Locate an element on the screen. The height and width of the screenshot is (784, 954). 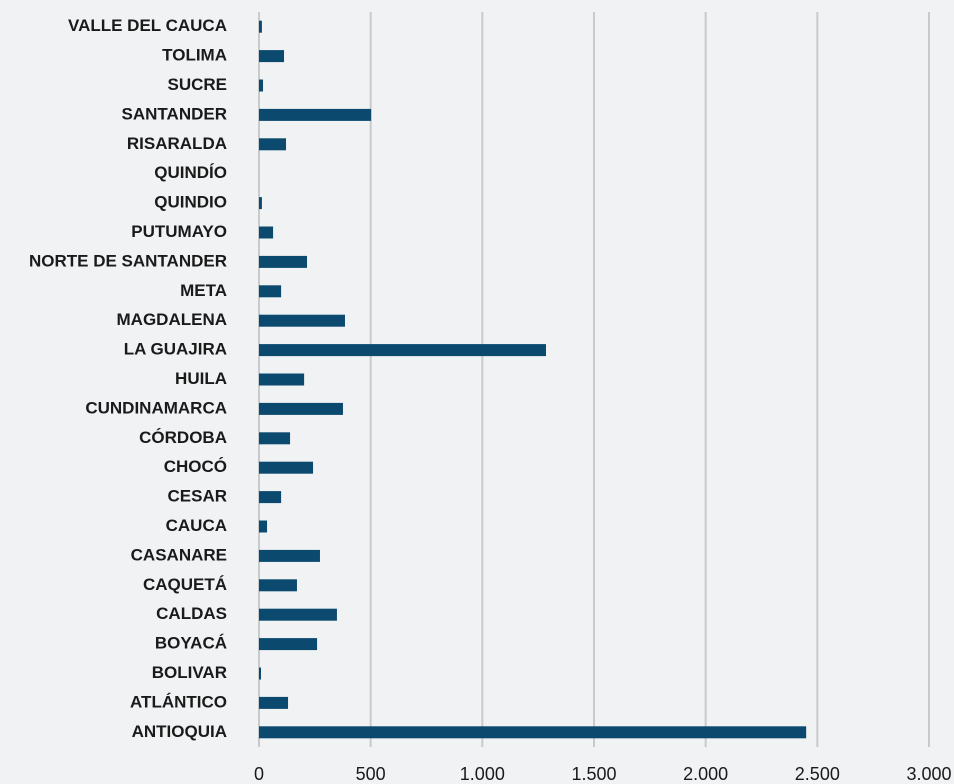
x-tick-label: 1.500 is located at coordinates (593, 774).